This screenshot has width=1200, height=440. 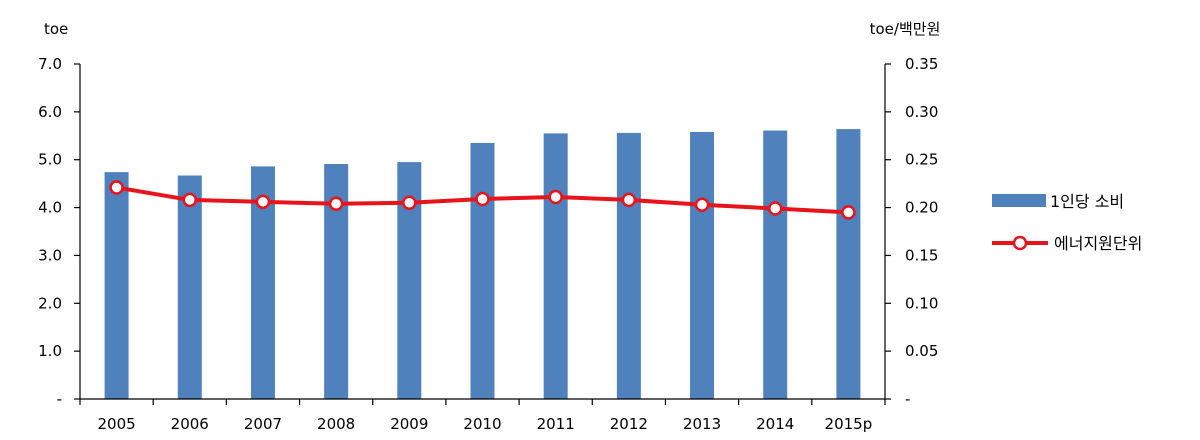 I want to click on right-axis-unit: toe/백만원, so click(x=905, y=29).